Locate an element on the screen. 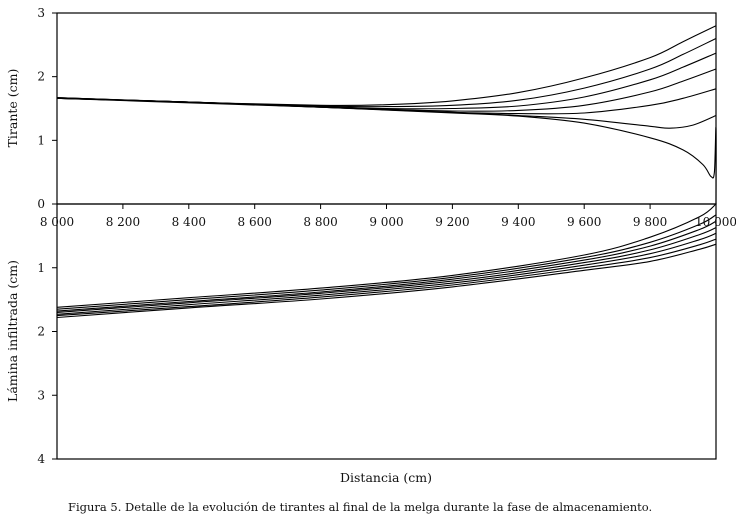 Image resolution: width=736 pixels, height=521 pixels. x-tick-label: 8 400 is located at coordinates (189, 222).